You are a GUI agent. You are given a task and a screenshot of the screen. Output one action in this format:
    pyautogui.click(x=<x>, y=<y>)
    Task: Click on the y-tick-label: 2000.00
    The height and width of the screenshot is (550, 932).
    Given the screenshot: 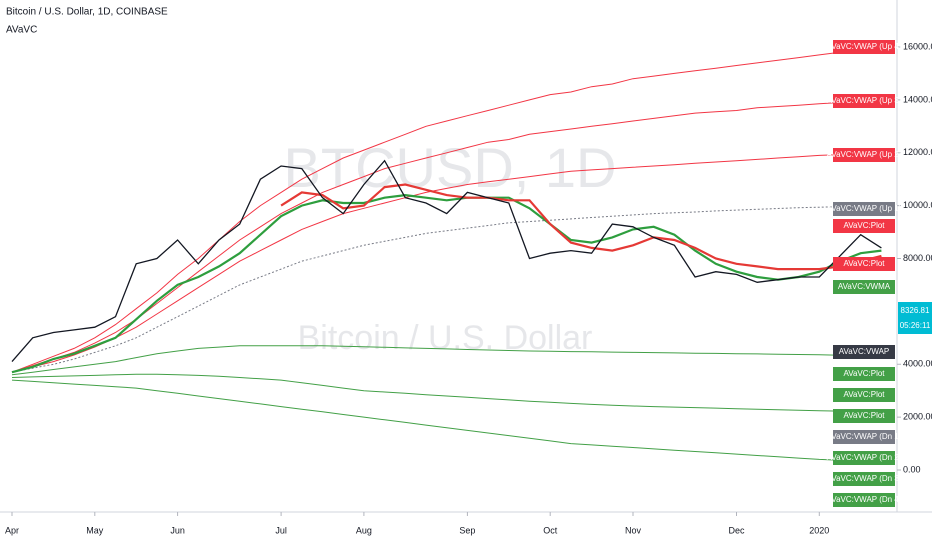 What is the action you would take?
    pyautogui.click(x=917, y=417)
    